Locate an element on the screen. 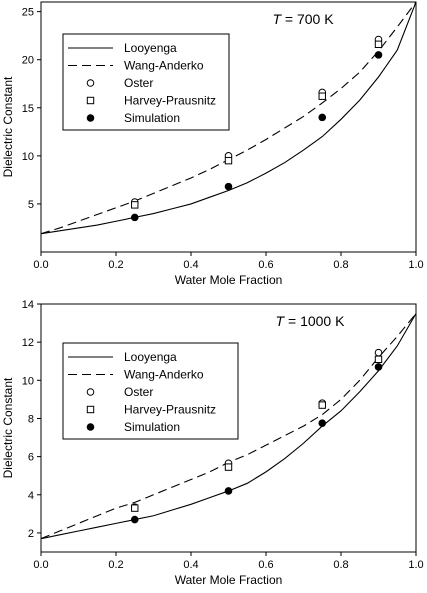 This screenshot has height=593, width=427. y-tick-label: 2 is located at coordinates (31, 534).